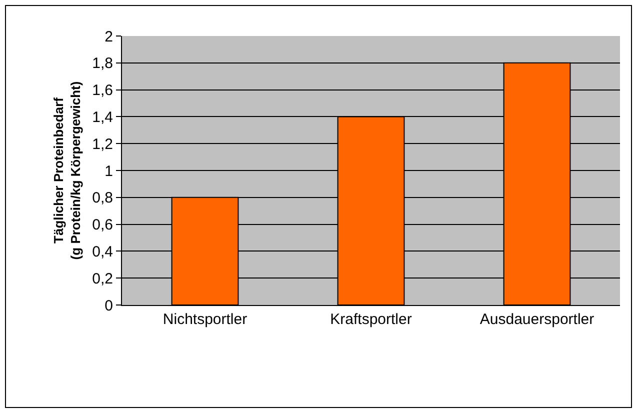 Image resolution: width=640 pixels, height=416 pixels. What do you see at coordinates (108, 37) in the screenshot?
I see `y-tick-label: 2` at bounding box center [108, 37].